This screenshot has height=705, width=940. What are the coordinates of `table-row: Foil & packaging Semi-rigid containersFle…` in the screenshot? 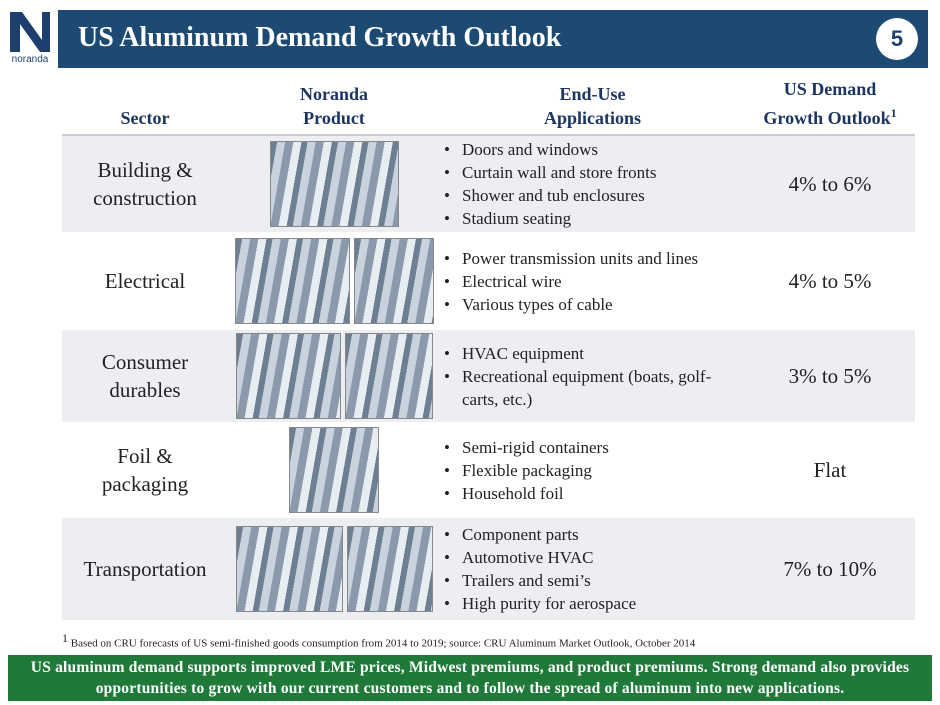 It's located at (488, 471).